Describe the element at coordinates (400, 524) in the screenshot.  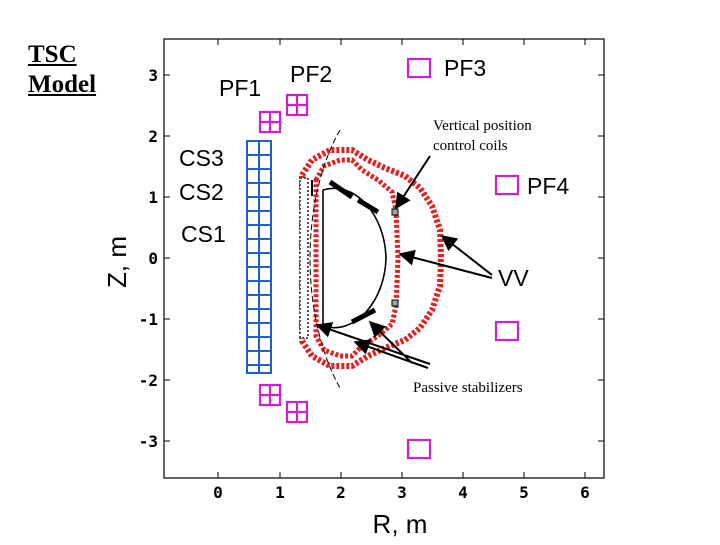
I see `x-axis-label: R, m` at that location.